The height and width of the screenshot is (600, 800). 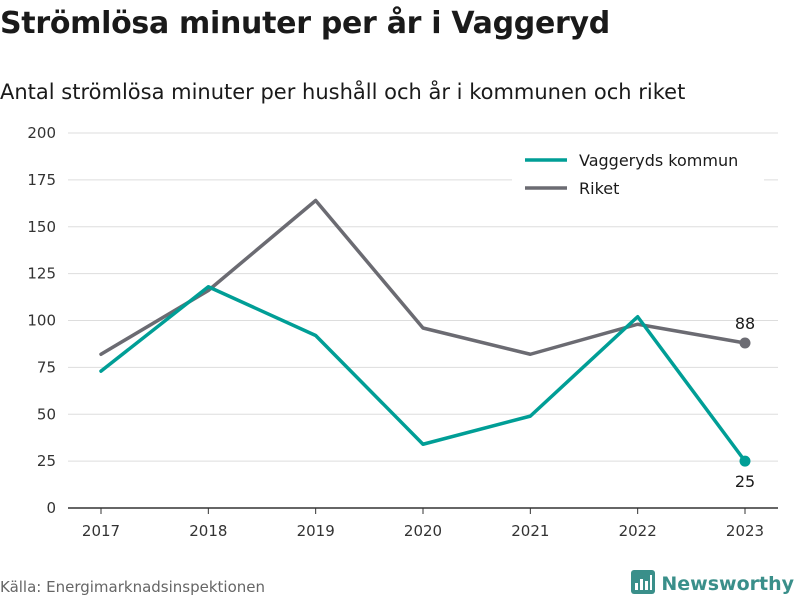 I want to click on legend-background, so click(x=638, y=175).